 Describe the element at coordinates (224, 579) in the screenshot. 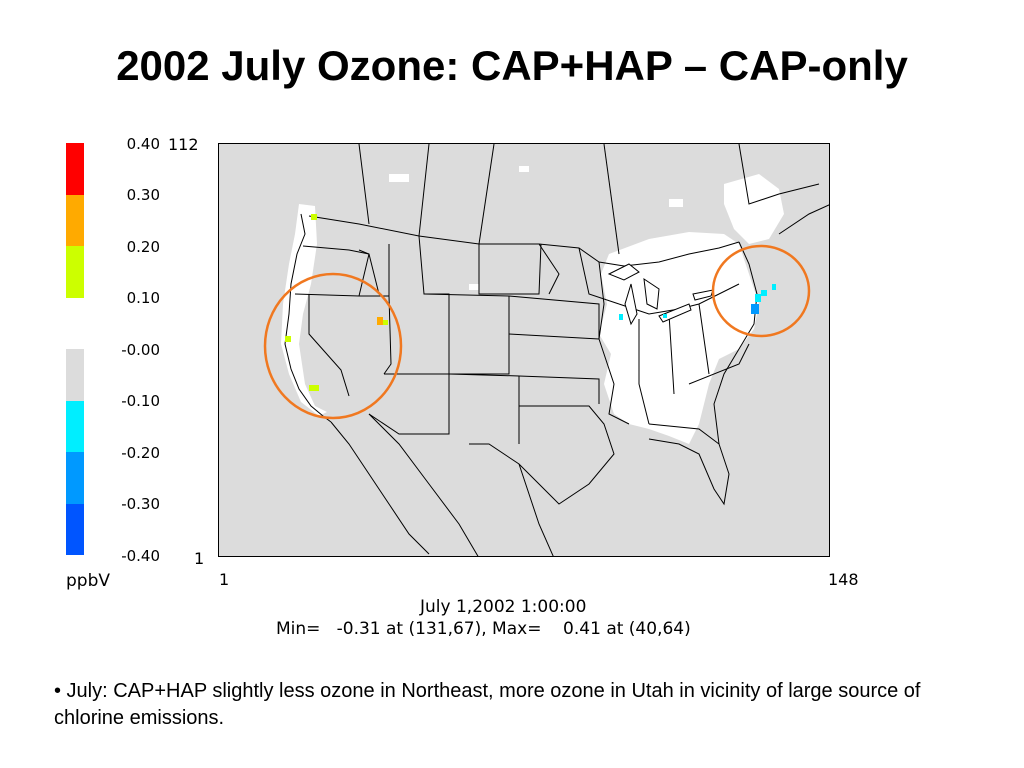

I see `x-axis-left-label: 1` at that location.